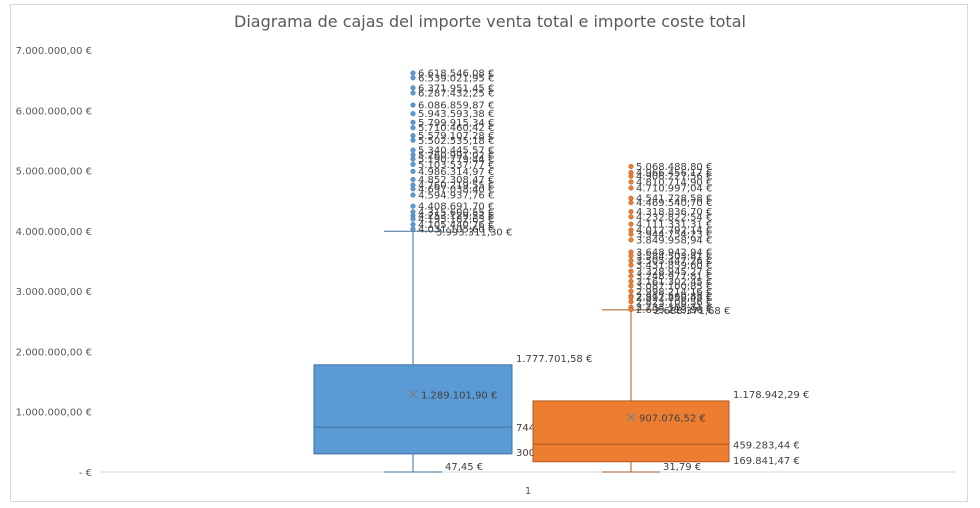 The image size is (980, 508). I want to click on outlier-label: 2.998.214,16 €, so click(674, 292).